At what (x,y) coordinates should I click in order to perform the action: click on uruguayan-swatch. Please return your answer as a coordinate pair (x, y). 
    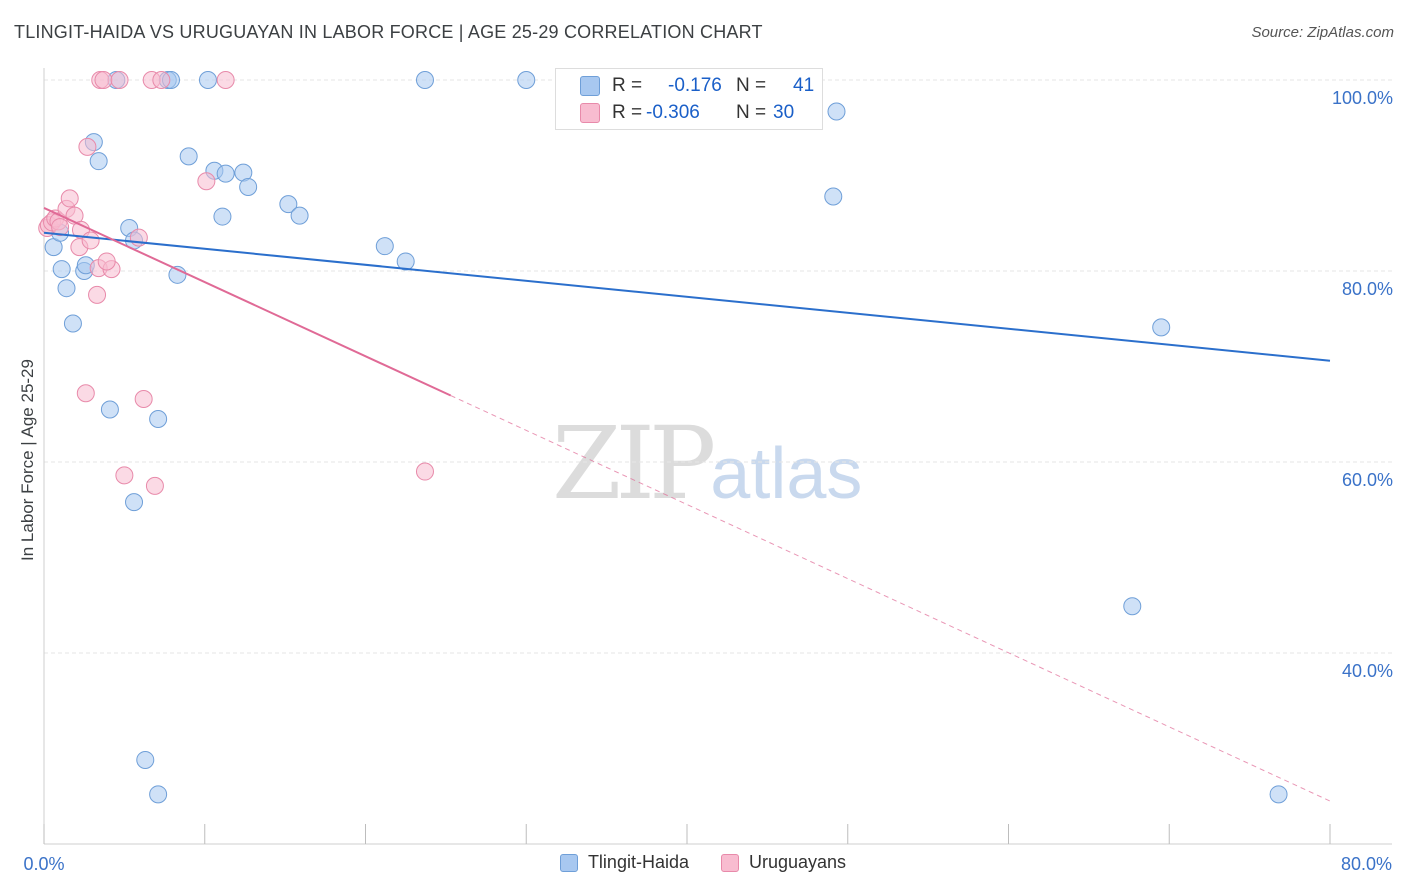
    Looking at the image, I should click on (590, 113).